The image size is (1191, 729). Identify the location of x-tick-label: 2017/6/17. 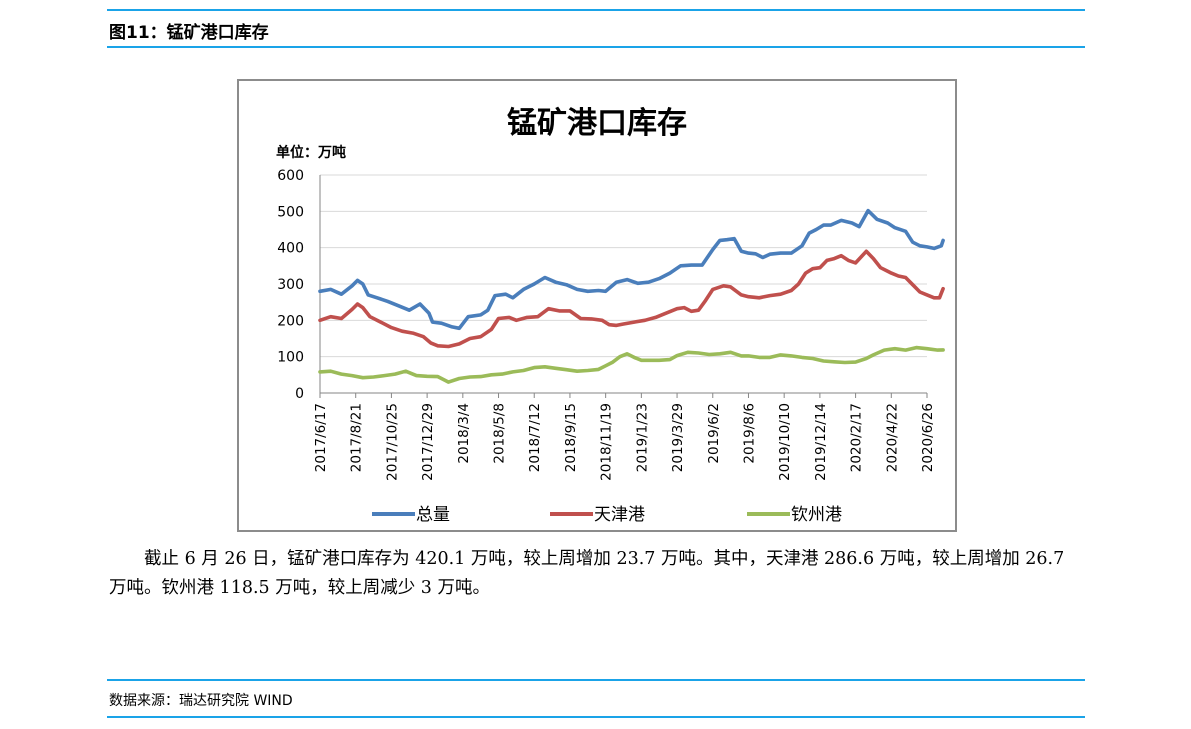
(321, 437).